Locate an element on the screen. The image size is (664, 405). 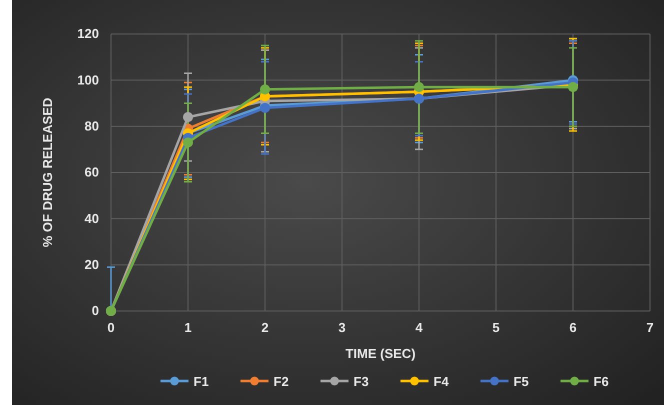
legend-label: F5 is located at coordinates (521, 381).